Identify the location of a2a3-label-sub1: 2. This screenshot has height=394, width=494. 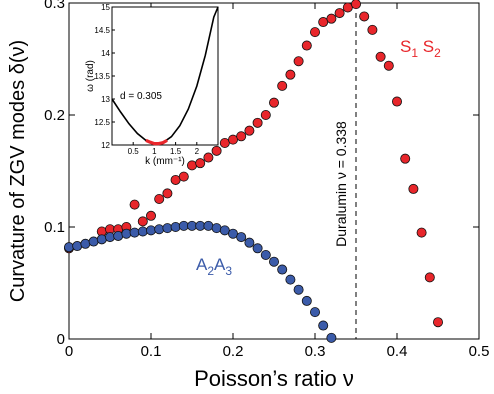
(210, 271).